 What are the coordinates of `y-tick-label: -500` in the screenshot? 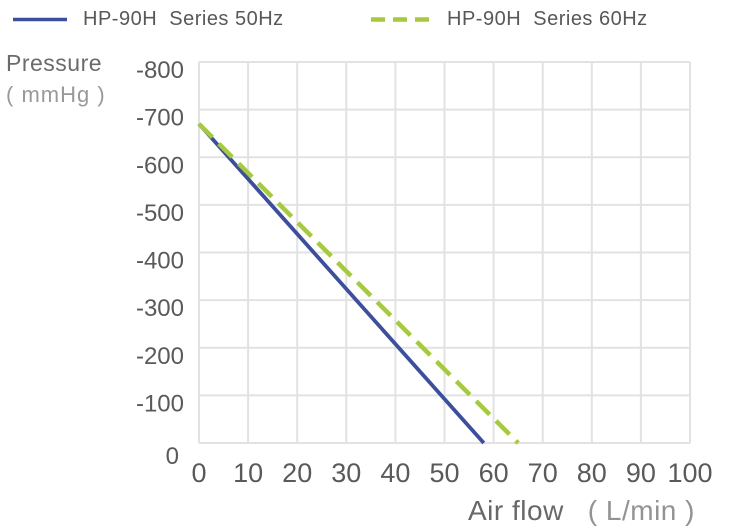 It's located at (160, 213).